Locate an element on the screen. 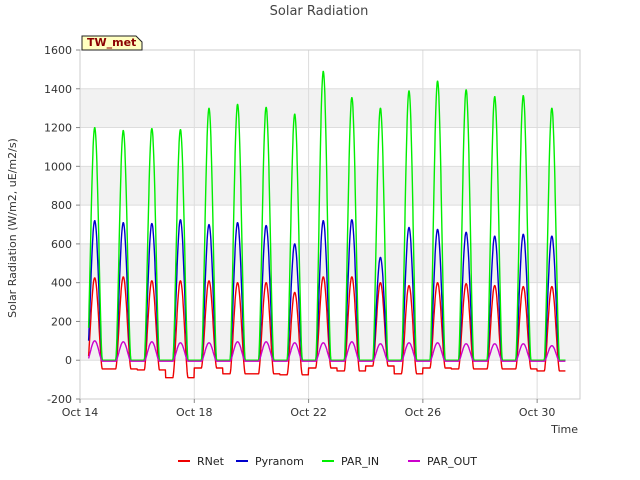 This screenshot has height=480, width=640. x-tick-label: Oct 18 is located at coordinates (194, 412).